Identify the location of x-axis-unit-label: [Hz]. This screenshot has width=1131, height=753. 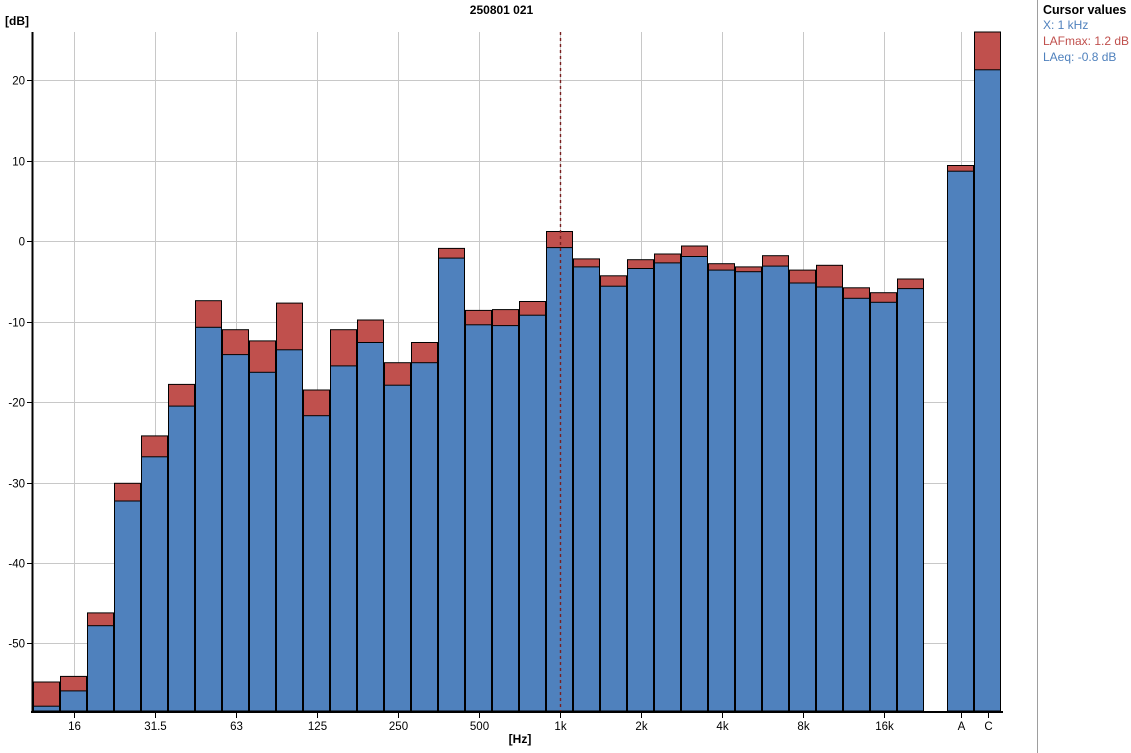
(520, 739).